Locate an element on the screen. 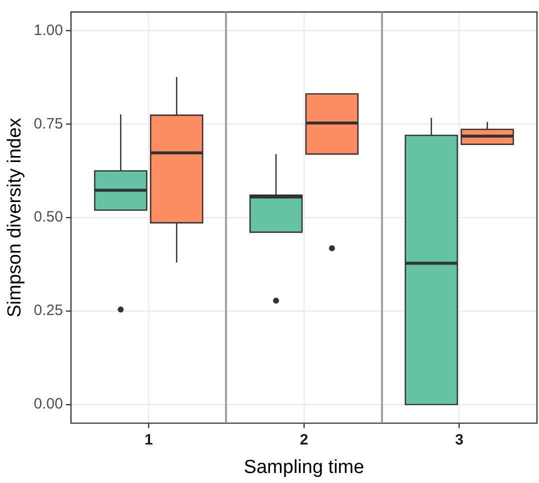  x-tick-label: 1 is located at coordinates (148, 439).